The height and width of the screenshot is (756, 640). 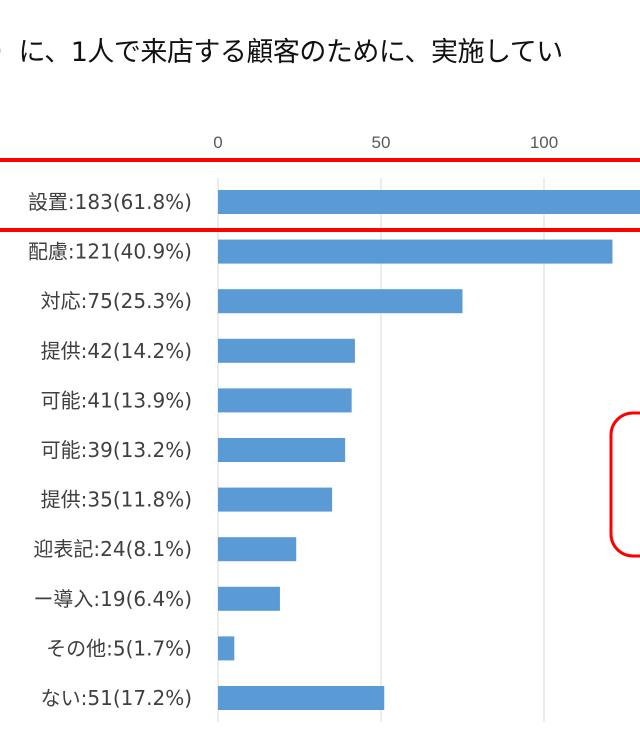 What do you see at coordinates (110, 202) in the screenshot?
I see `category-label: 設置:183(61.8%)` at bounding box center [110, 202].